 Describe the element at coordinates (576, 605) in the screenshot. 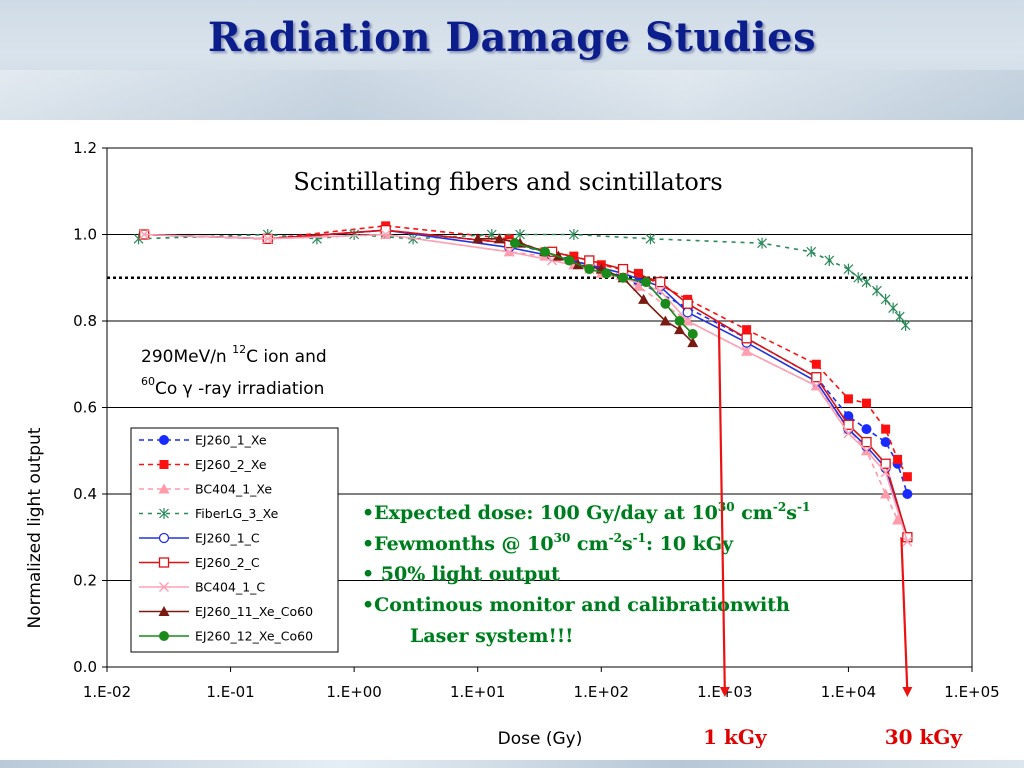

I see `bullet-4: •Continous monitor and calibrationwith` at that location.